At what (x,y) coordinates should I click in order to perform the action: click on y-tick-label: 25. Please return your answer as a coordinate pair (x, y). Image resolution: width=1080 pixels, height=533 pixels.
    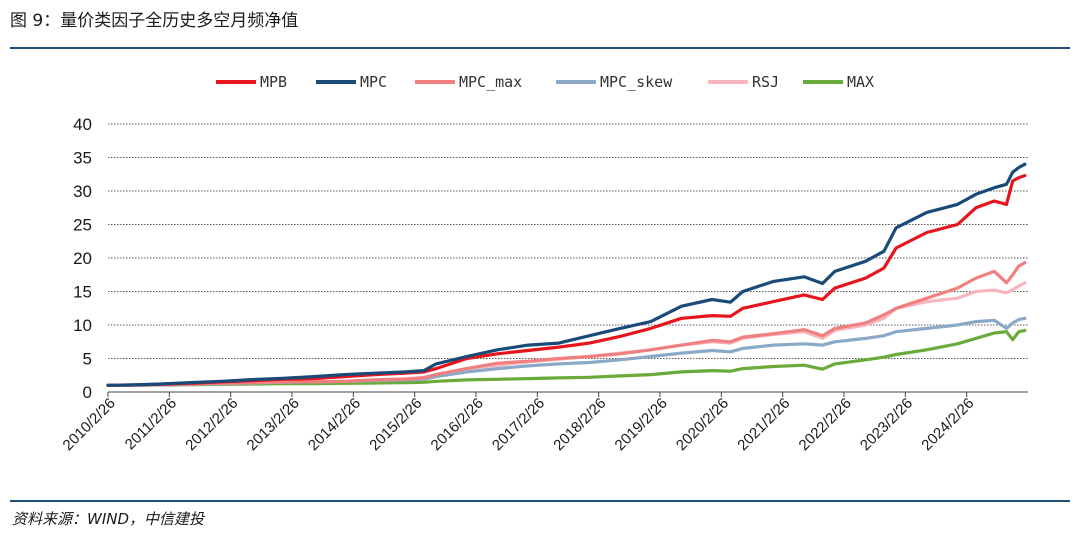
    Looking at the image, I should click on (82, 225).